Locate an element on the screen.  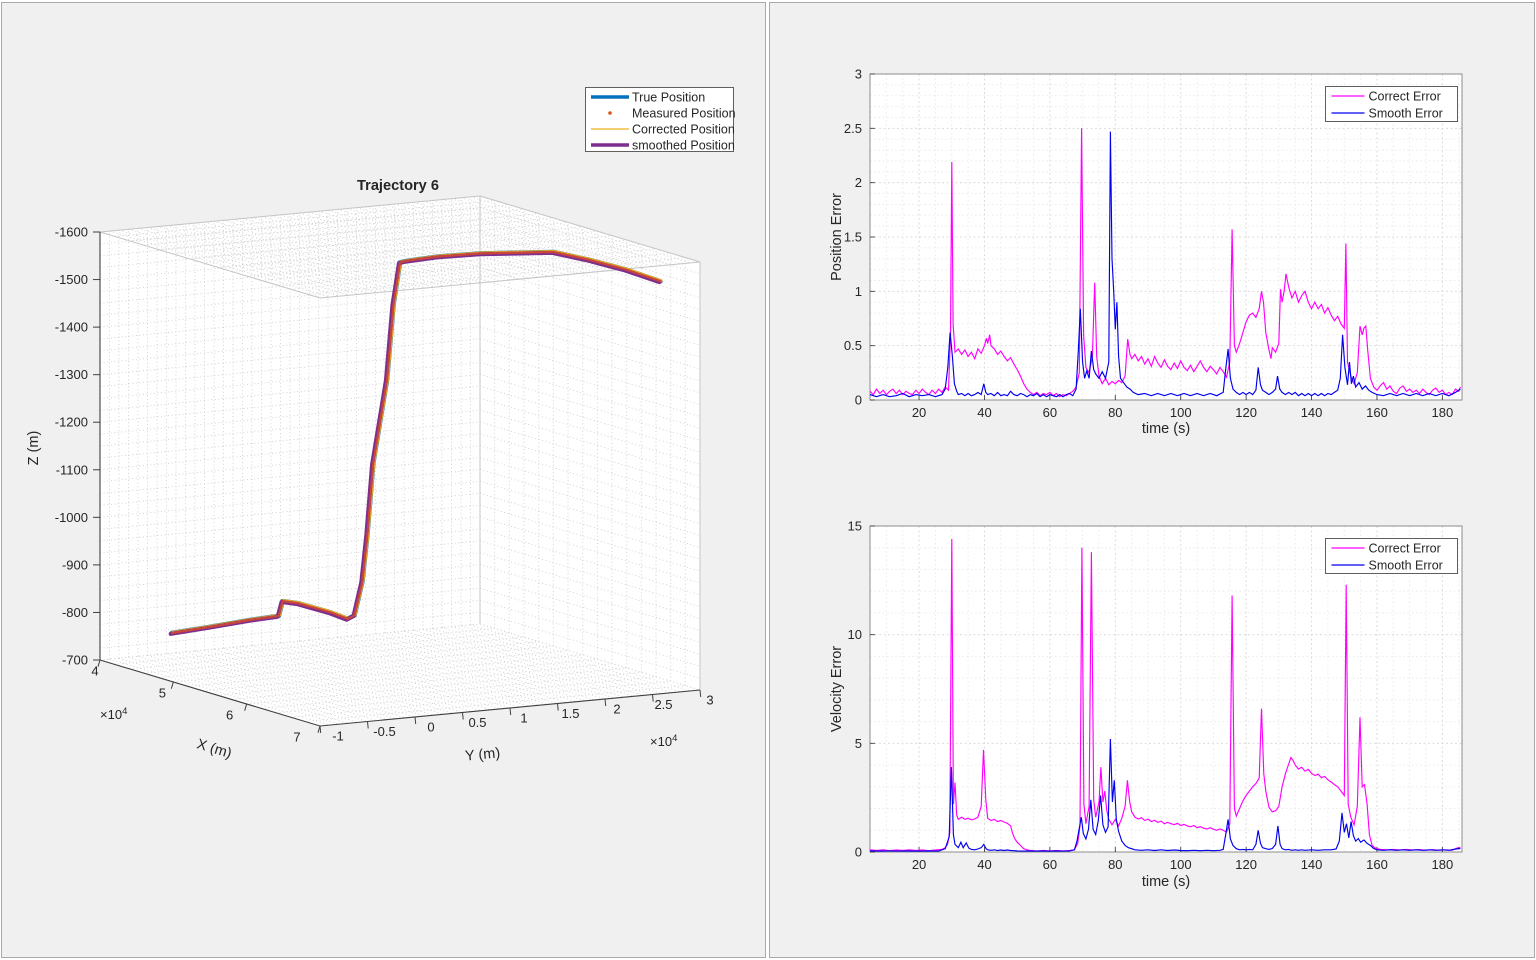
svg-text: -700 is located at coordinates (75, 660).